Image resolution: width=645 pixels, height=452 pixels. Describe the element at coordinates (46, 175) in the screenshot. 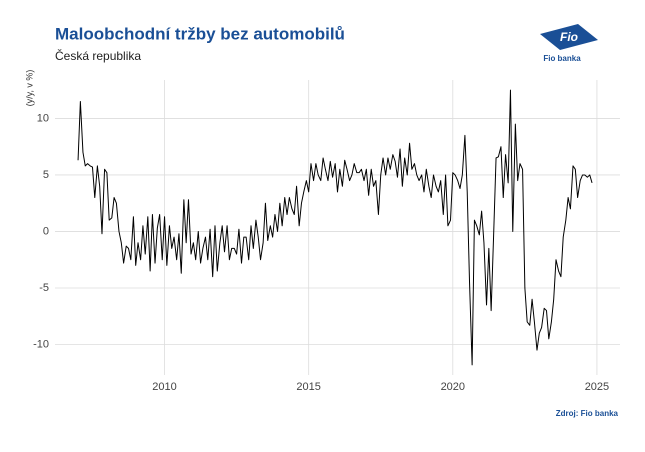

I see `y-tick-label: 5` at that location.